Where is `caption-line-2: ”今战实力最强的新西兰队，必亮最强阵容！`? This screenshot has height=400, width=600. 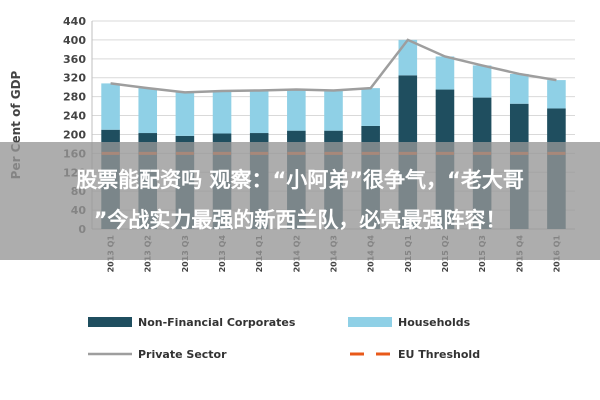
caption-line-2: ”今战实力最强的新西兰队，必亮最强阵容！ is located at coordinates (300, 220).